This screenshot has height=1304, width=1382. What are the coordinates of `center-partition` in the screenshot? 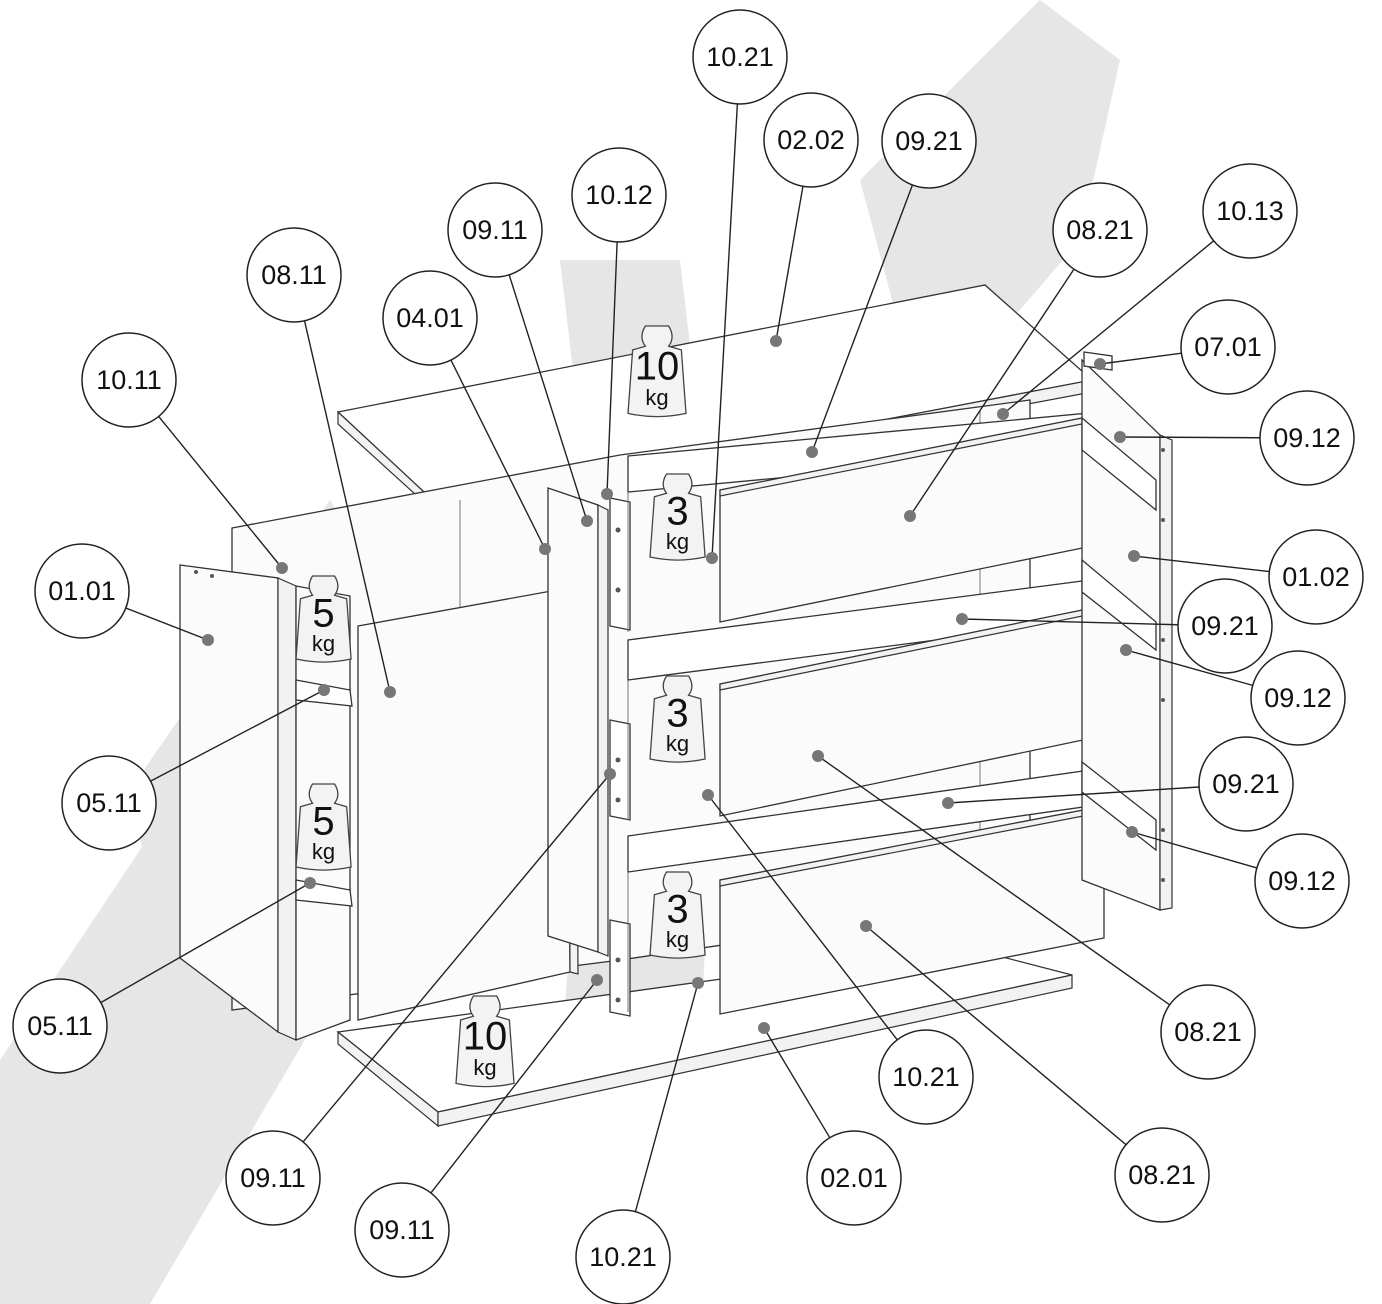 It's located at (578, 722).